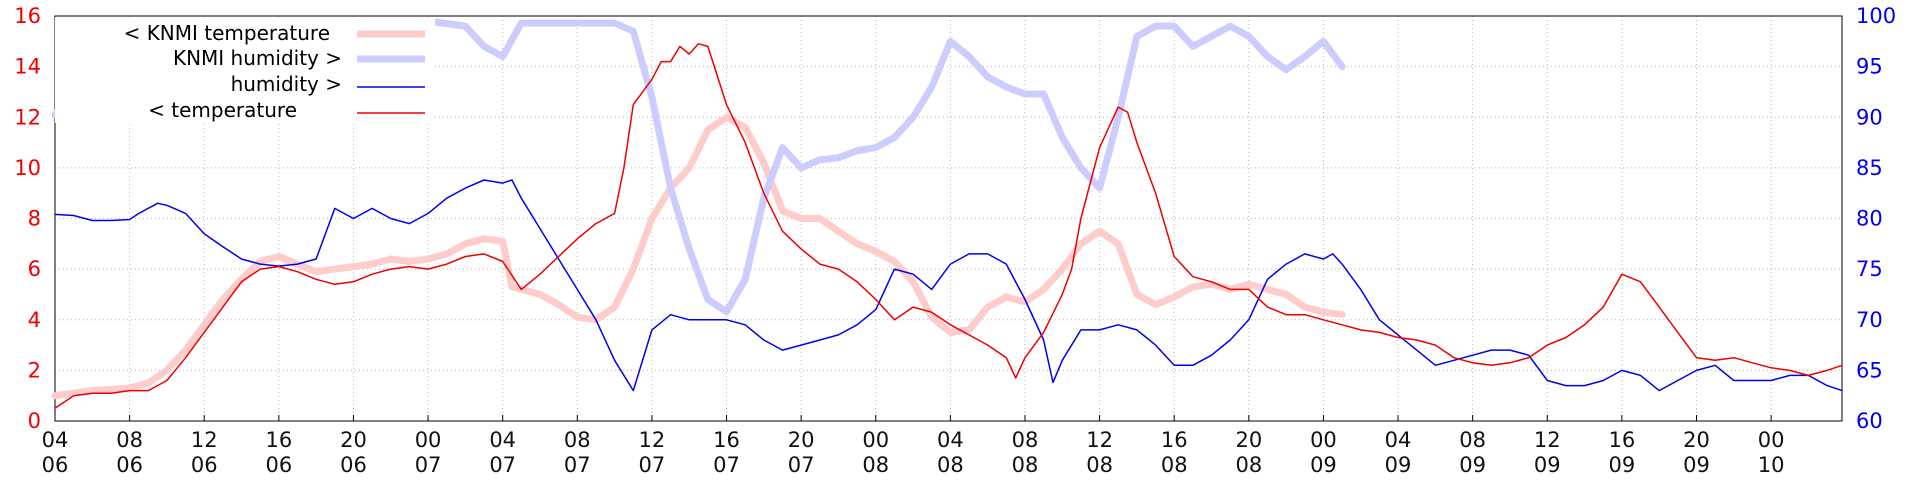 This screenshot has height=480, width=1920. Describe the element at coordinates (1869, 219) in the screenshot. I see `right-tick-label: 80` at that location.